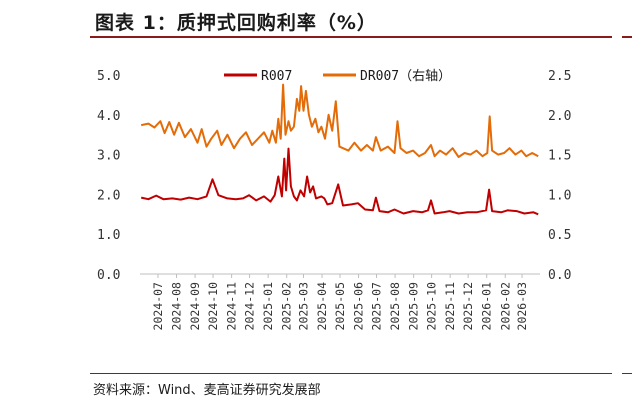 This screenshot has height=405, width=632. What do you see at coordinates (559, 156) in the screenshot?
I see `right-axis-tick-label: 1.5` at bounding box center [559, 156].